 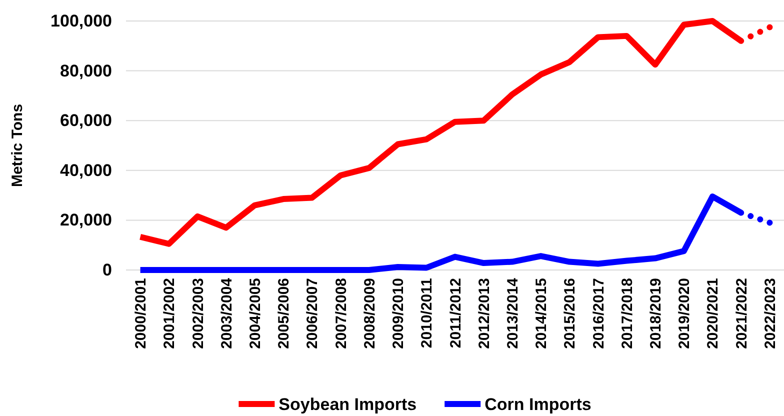 I want to click on y-tick-label: 100,000, so click(x=81, y=20).